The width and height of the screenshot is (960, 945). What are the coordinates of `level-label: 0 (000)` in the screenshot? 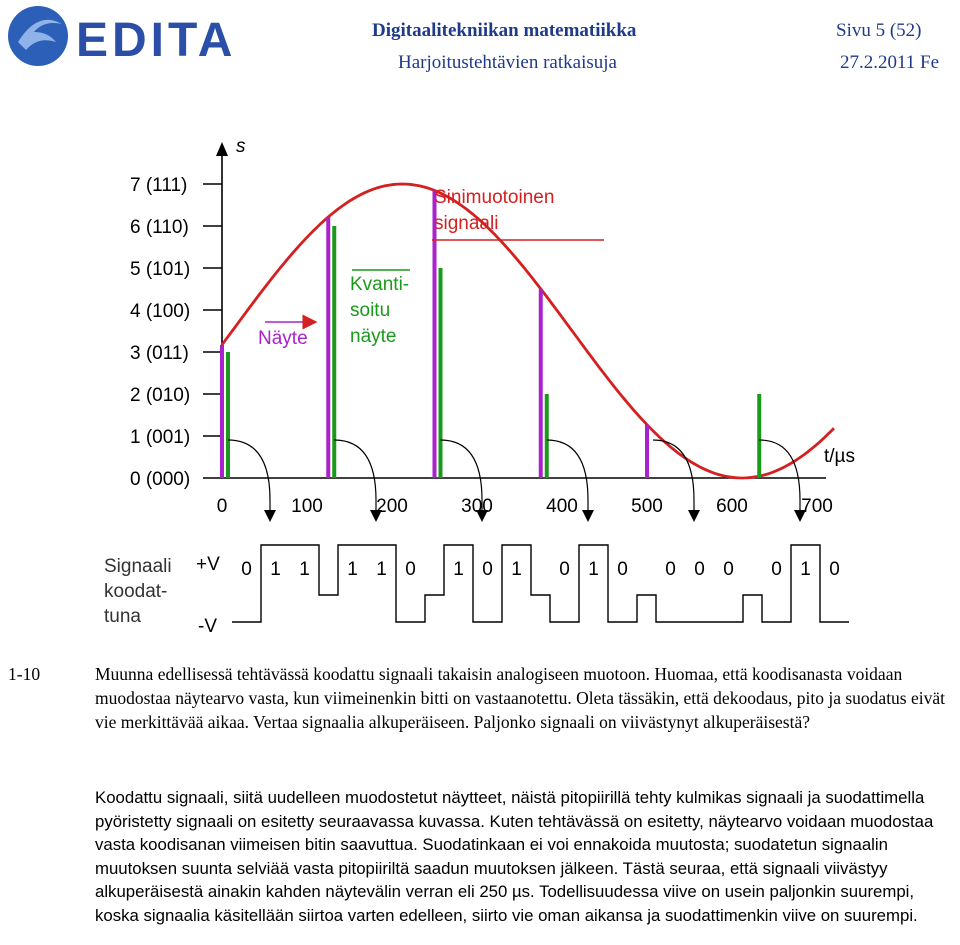 It's located at (160, 479).